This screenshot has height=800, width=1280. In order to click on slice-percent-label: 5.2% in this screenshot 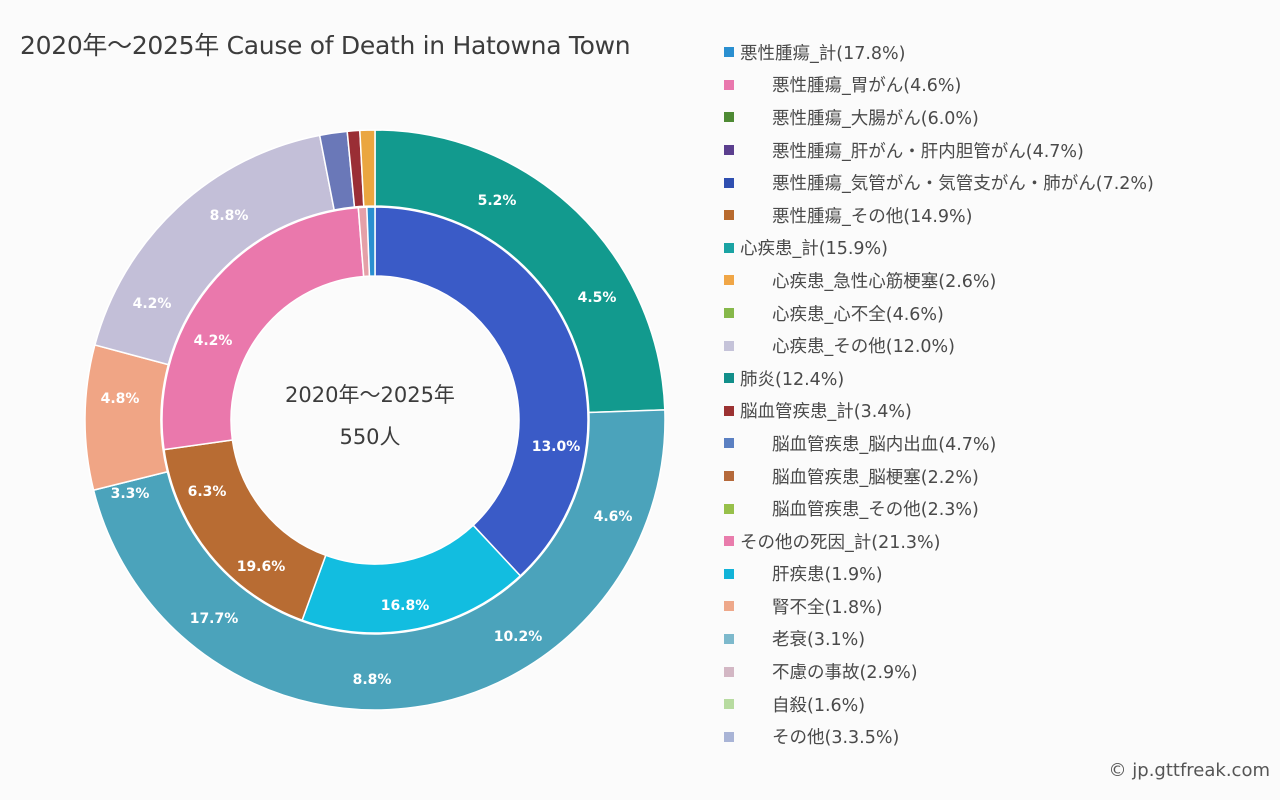, I will do `click(497, 201)`.